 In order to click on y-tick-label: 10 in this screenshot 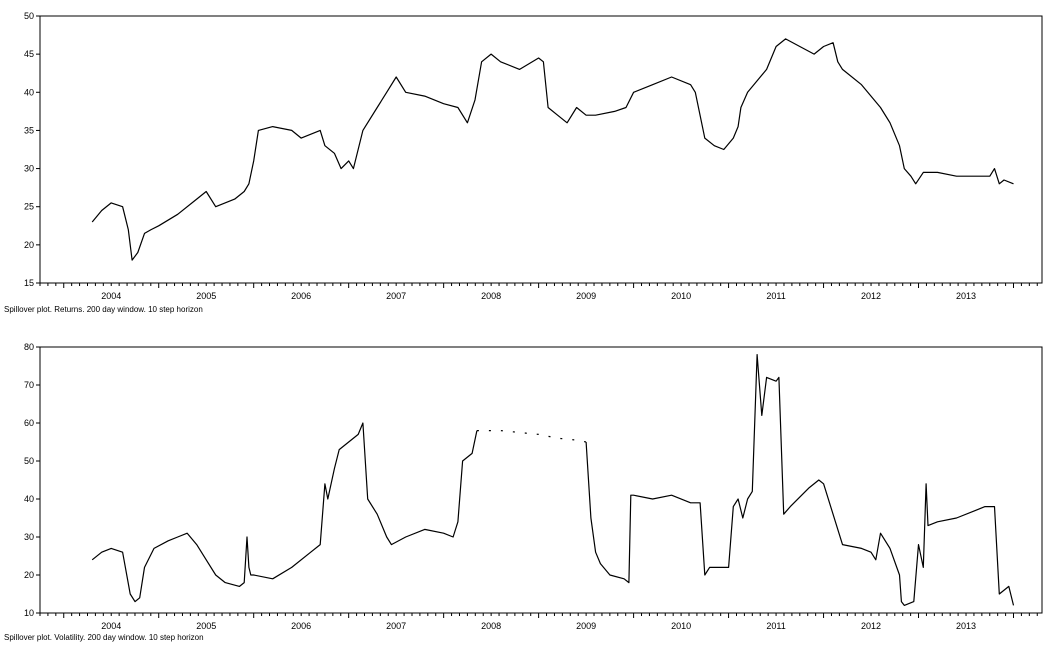, I will do `click(29, 613)`.